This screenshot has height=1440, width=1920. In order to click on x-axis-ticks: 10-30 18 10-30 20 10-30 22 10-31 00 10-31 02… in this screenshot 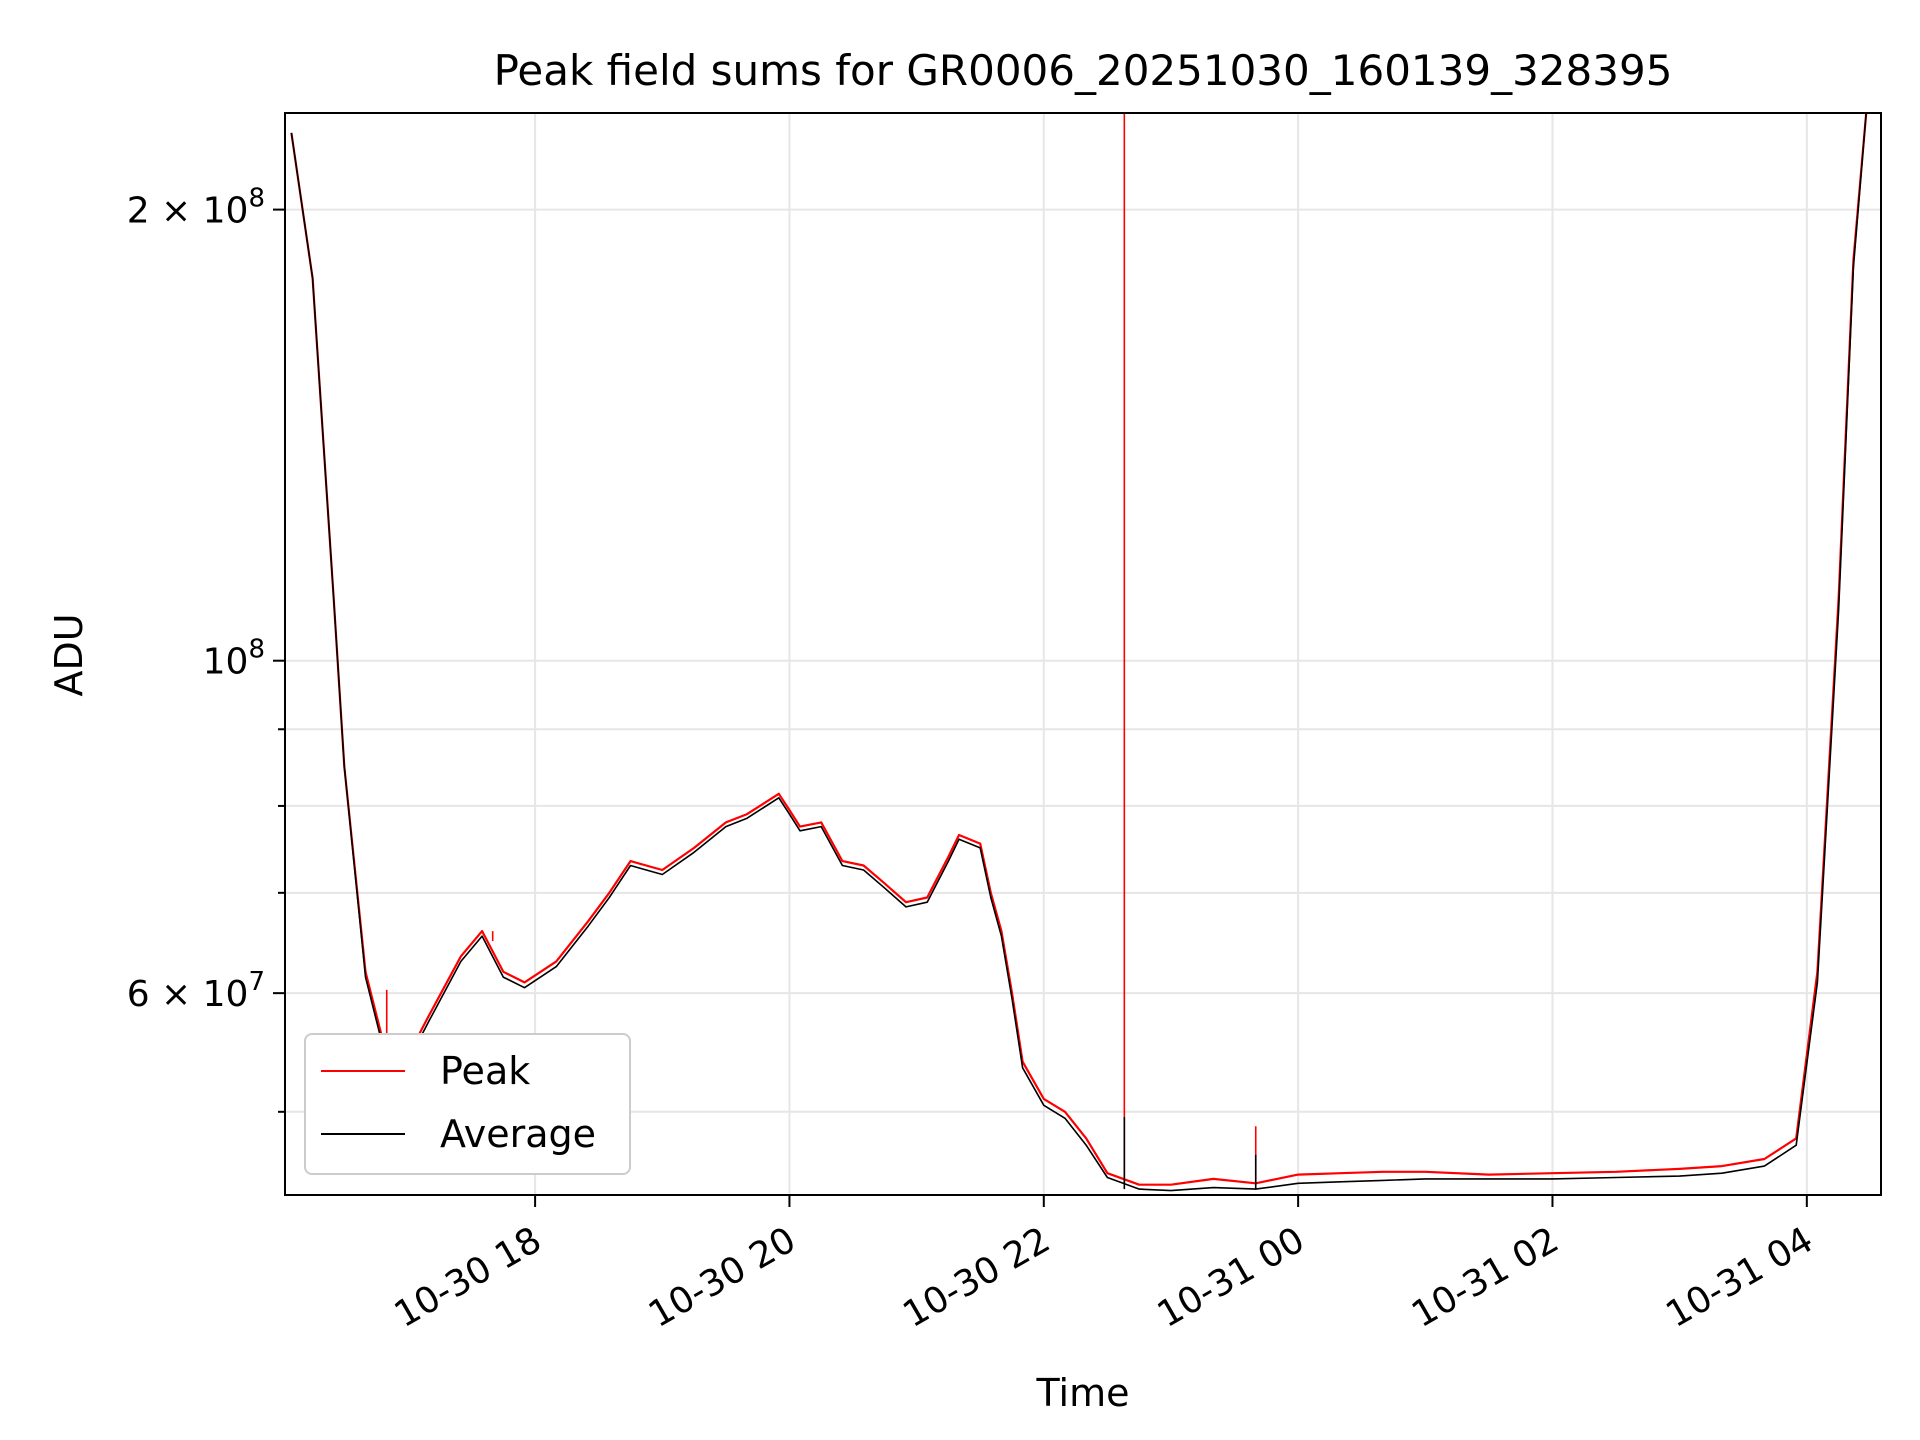, I will do `click(1104, 1265)`.